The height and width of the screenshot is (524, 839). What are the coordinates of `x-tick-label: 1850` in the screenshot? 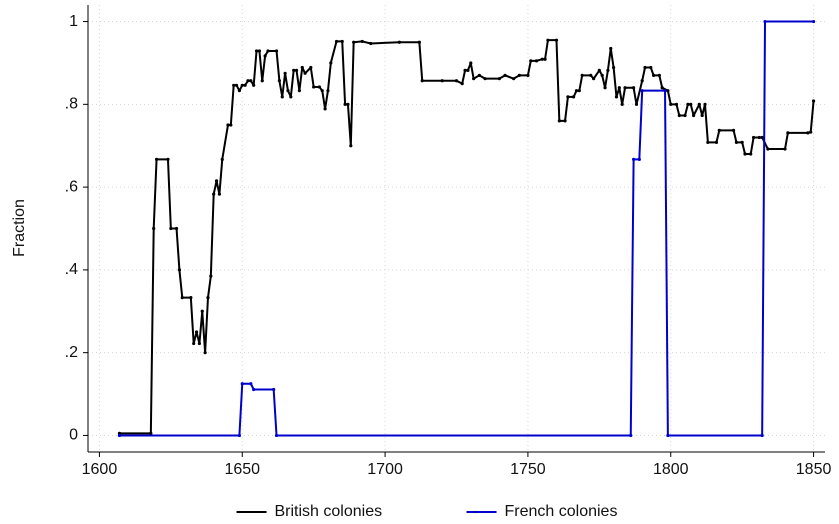 It's located at (814, 469).